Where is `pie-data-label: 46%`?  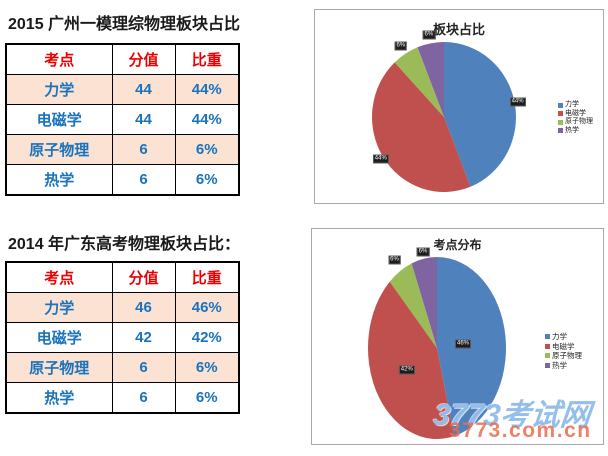
pie-data-label: 46% is located at coordinates (463, 344).